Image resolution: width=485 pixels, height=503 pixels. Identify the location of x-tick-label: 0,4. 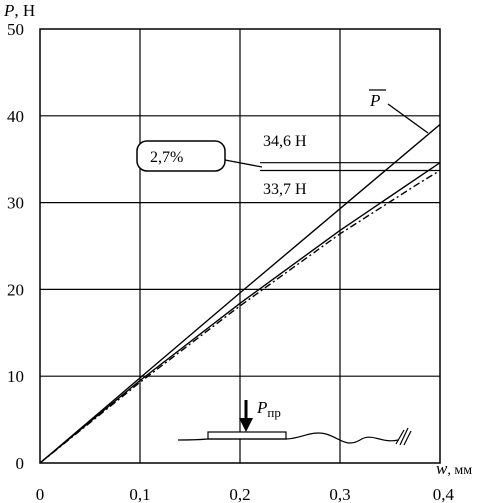
(444, 494).